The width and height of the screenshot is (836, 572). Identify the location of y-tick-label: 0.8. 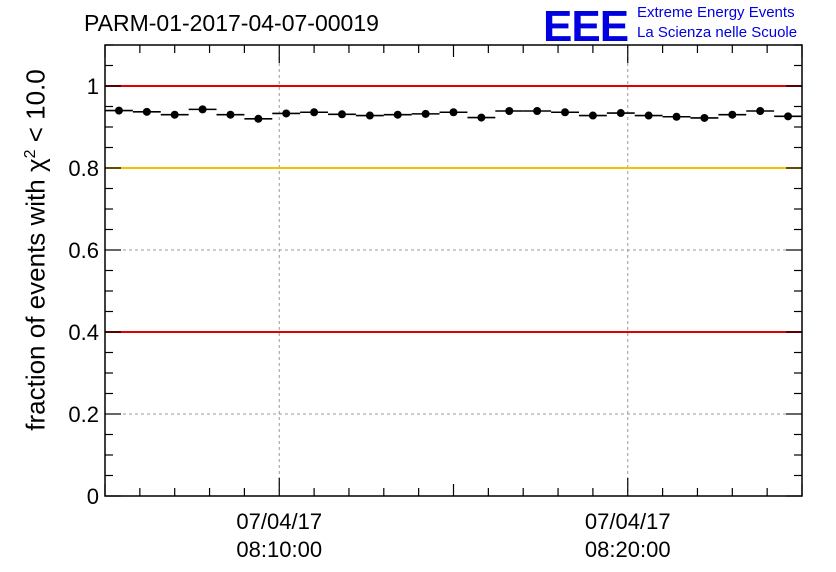
(83, 168).